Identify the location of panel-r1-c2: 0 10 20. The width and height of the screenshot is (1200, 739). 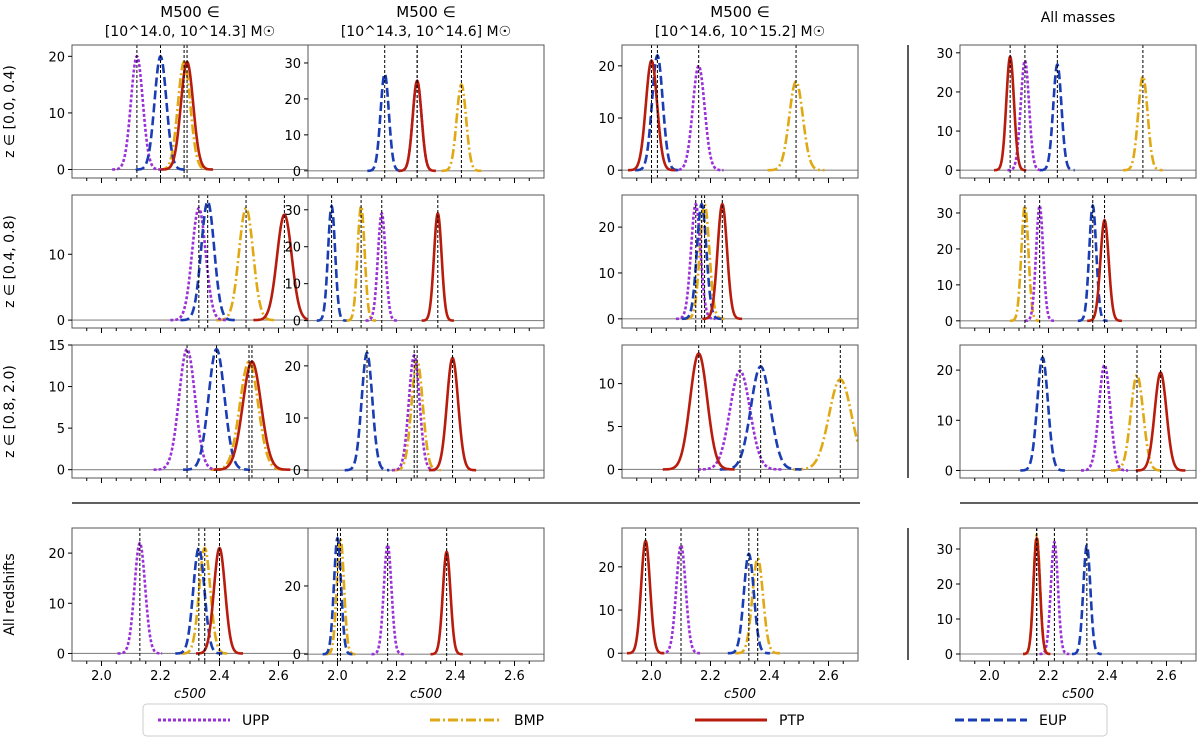
(728, 263).